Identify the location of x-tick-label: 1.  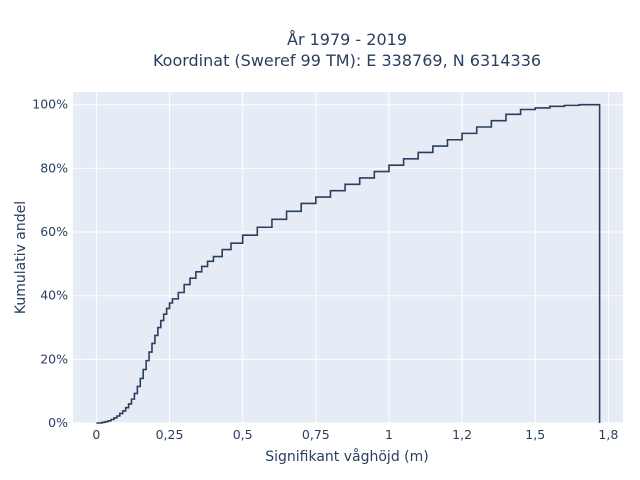
(389, 434).